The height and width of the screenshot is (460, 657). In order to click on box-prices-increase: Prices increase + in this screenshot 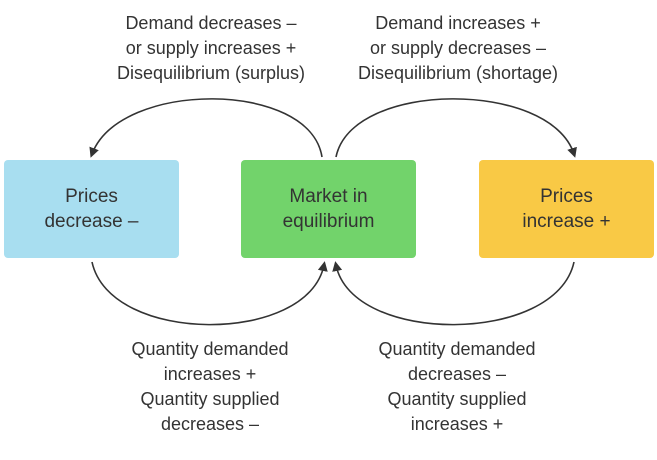, I will do `click(566, 209)`.